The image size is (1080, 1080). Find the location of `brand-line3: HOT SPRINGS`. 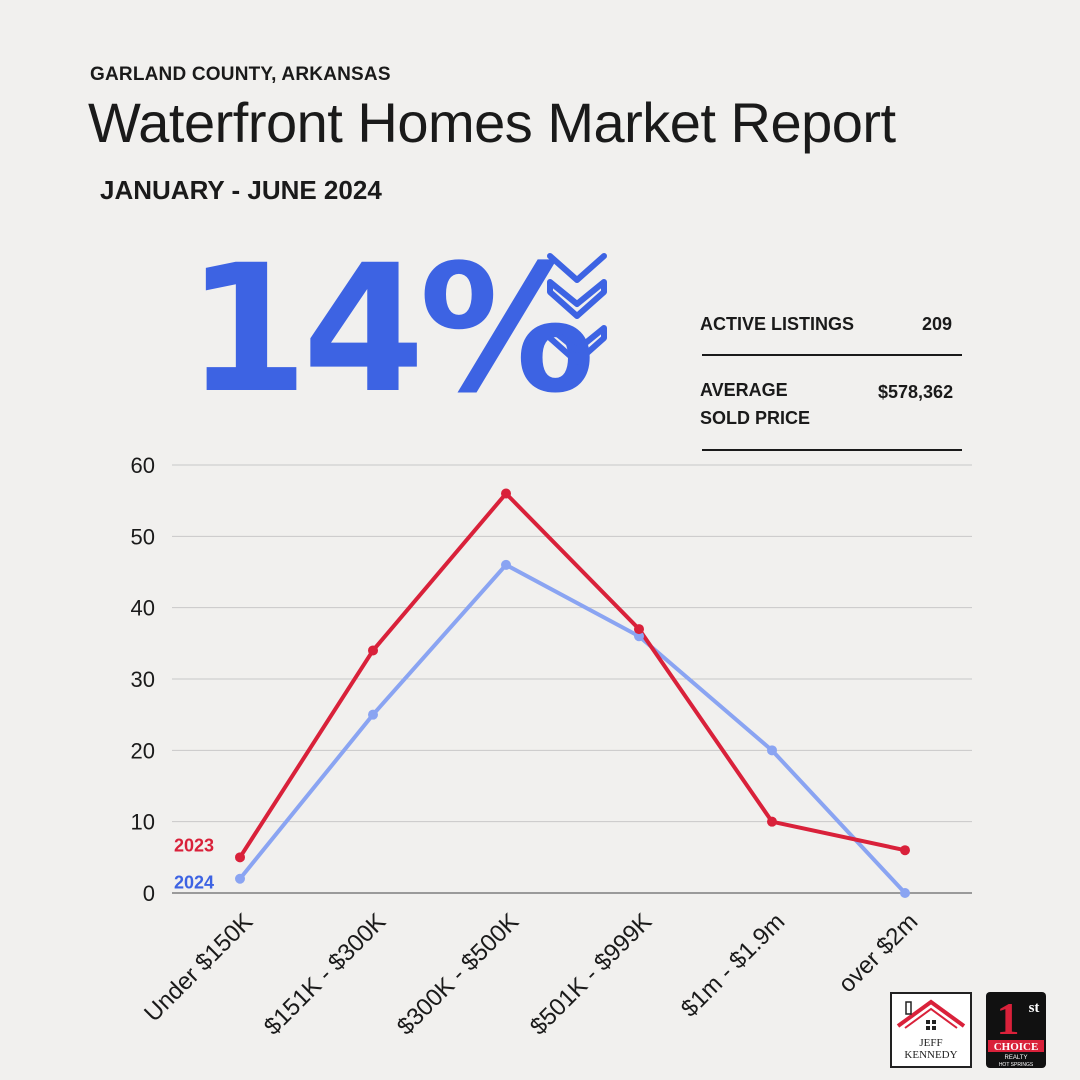

brand-line3: HOT SPRINGS is located at coordinates (1016, 1065).